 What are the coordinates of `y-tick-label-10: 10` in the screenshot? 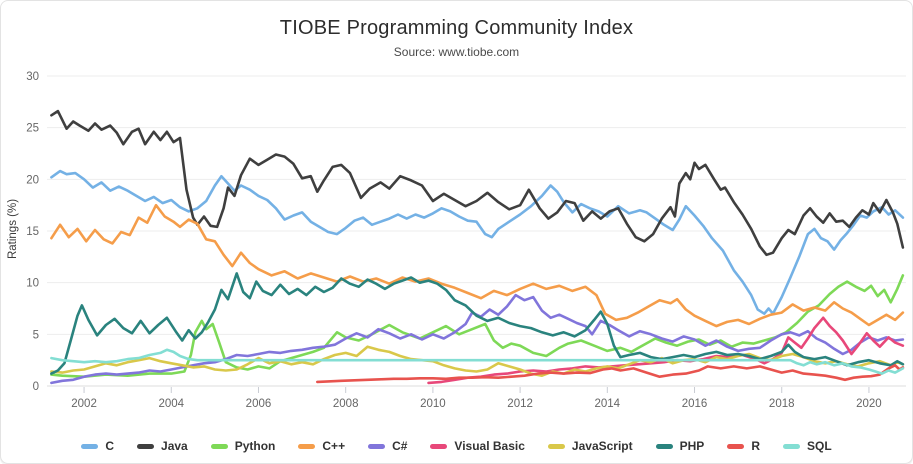 It's located at (32, 284).